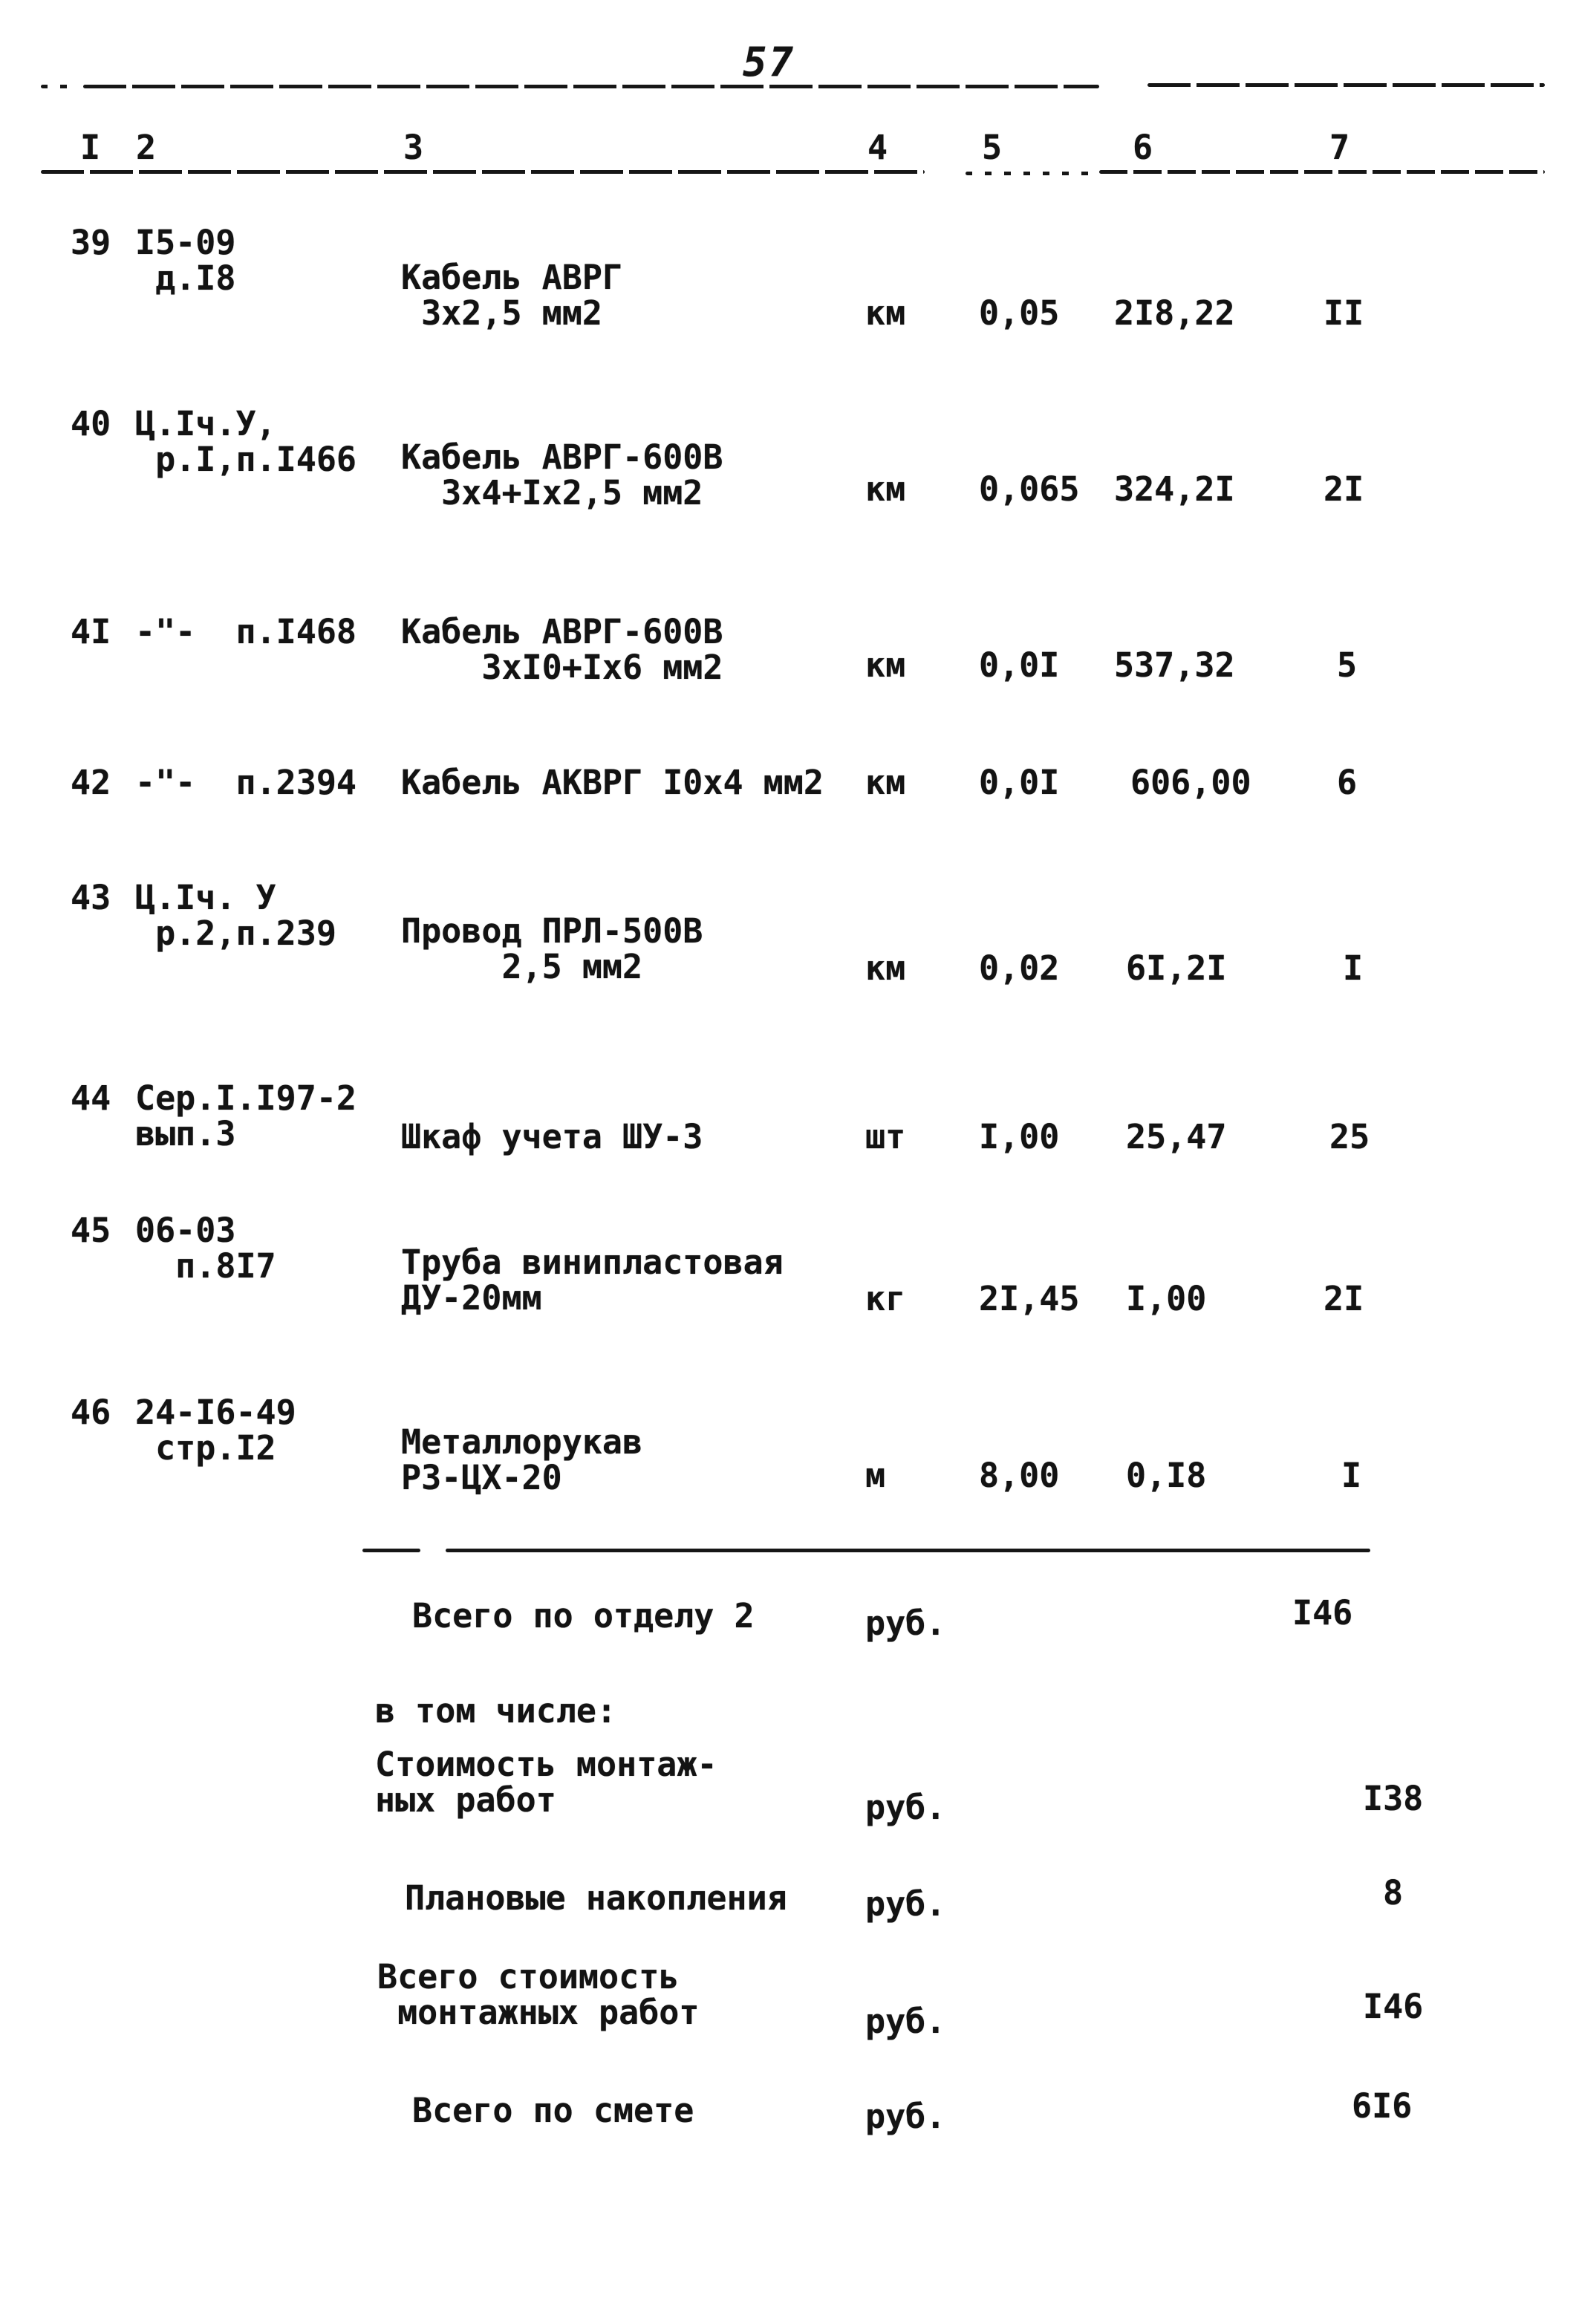 Image resolution: width=1579 pixels, height=2324 pixels. What do you see at coordinates (1176, 1136) in the screenshot?
I see `row-price: 25,47` at bounding box center [1176, 1136].